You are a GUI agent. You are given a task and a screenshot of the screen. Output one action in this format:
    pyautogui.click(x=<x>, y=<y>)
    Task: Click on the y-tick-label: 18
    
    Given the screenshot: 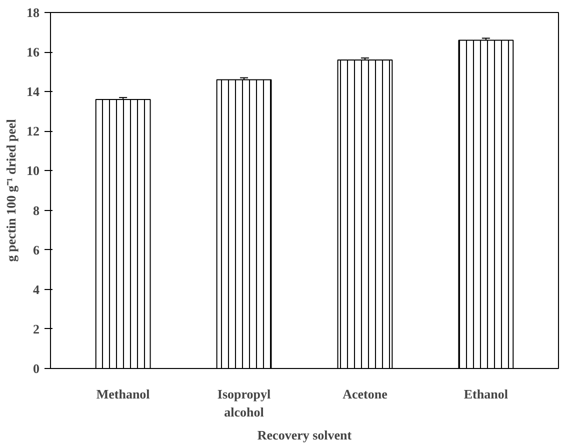 What is the action you would take?
    pyautogui.click(x=33, y=12)
    